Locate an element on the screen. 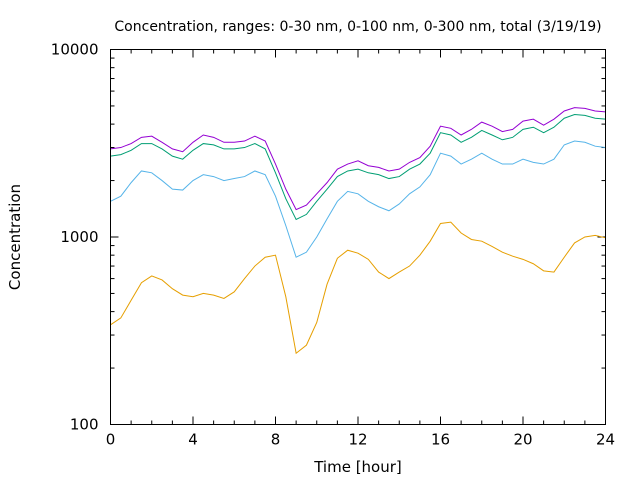 The width and height of the screenshot is (640, 480). x-tick-label: 24 is located at coordinates (605, 440).